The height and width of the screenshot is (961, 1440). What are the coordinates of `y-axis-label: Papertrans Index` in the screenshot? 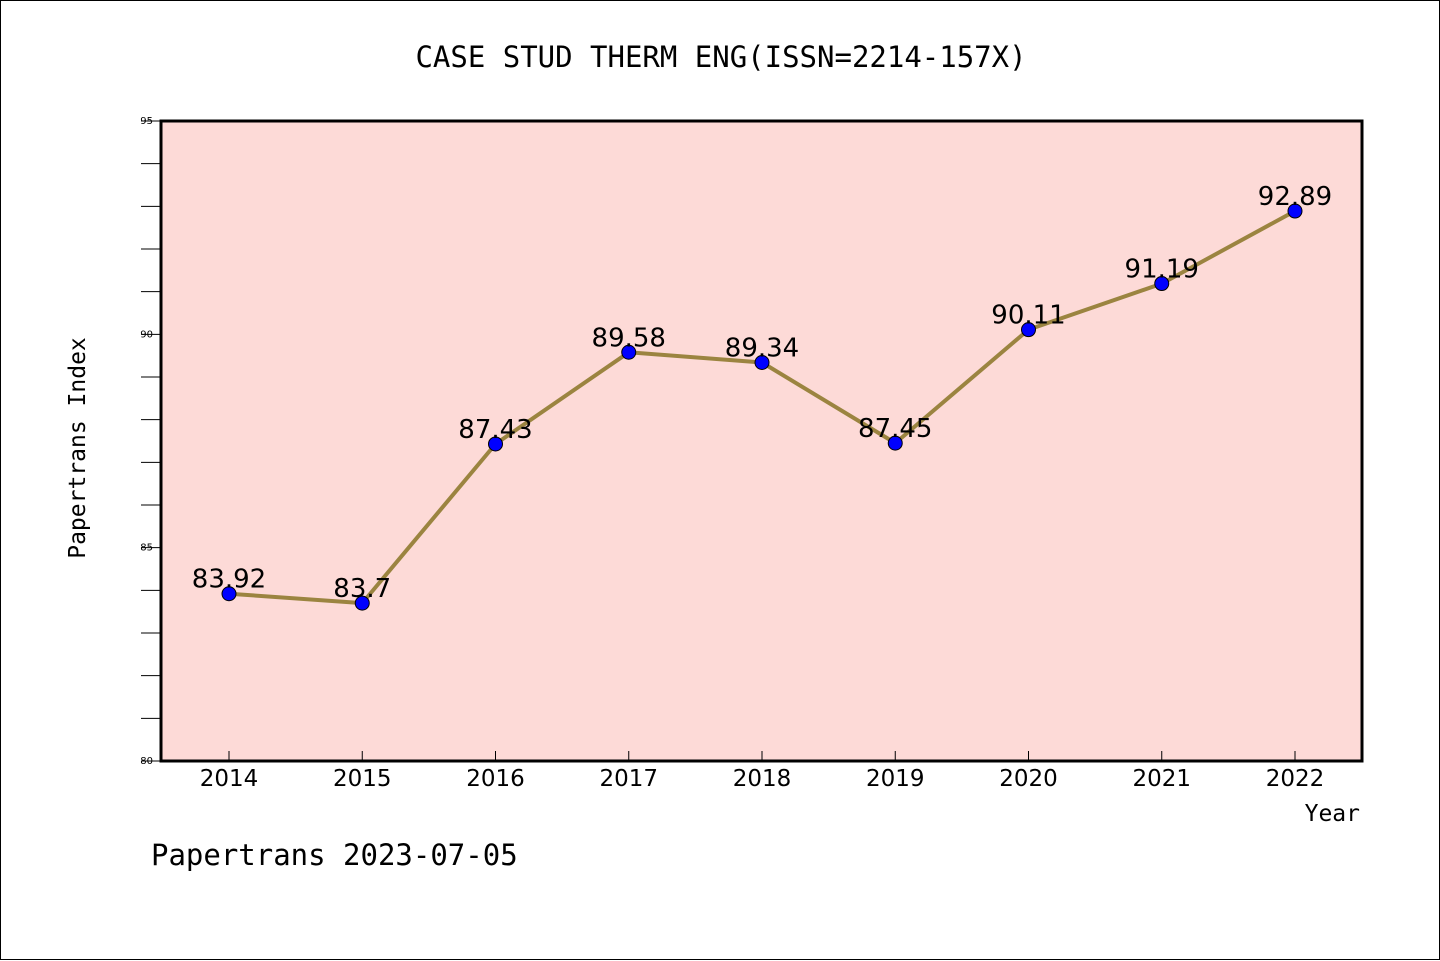 It's located at (78, 448).